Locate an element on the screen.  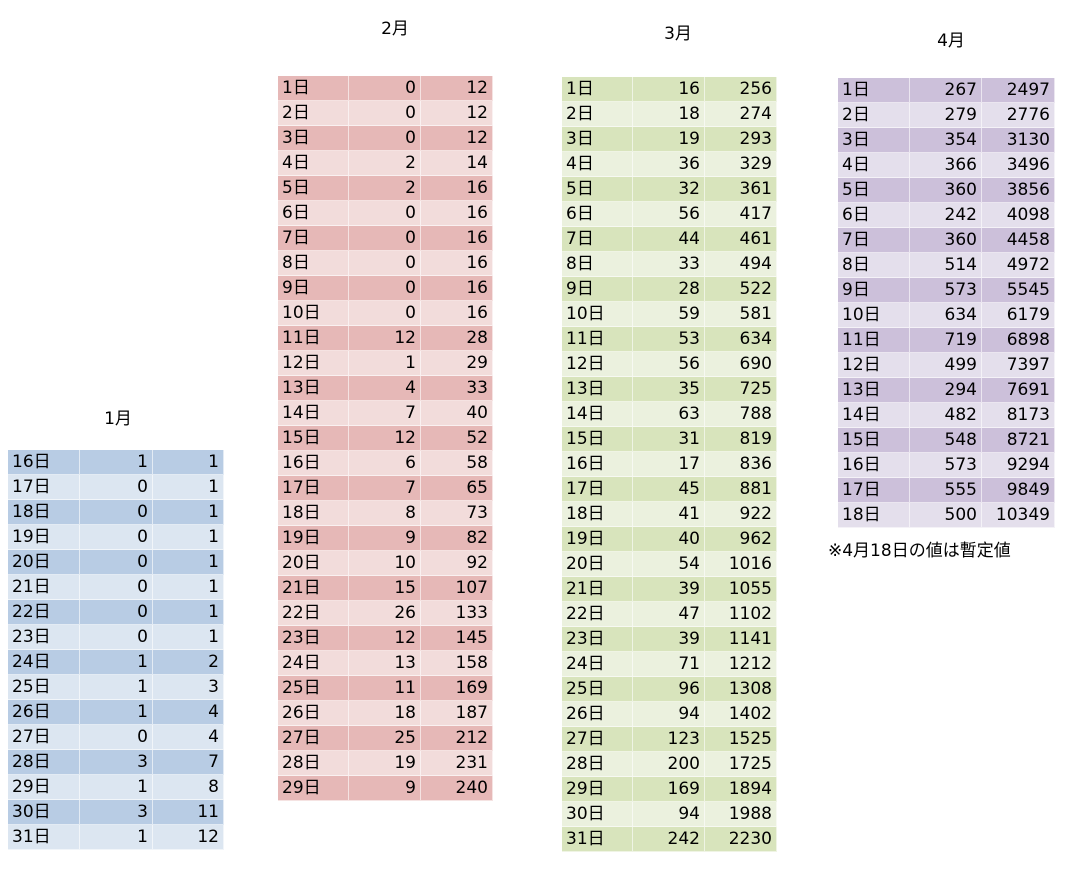
value-cell: 4 is located at coordinates (385, 388).